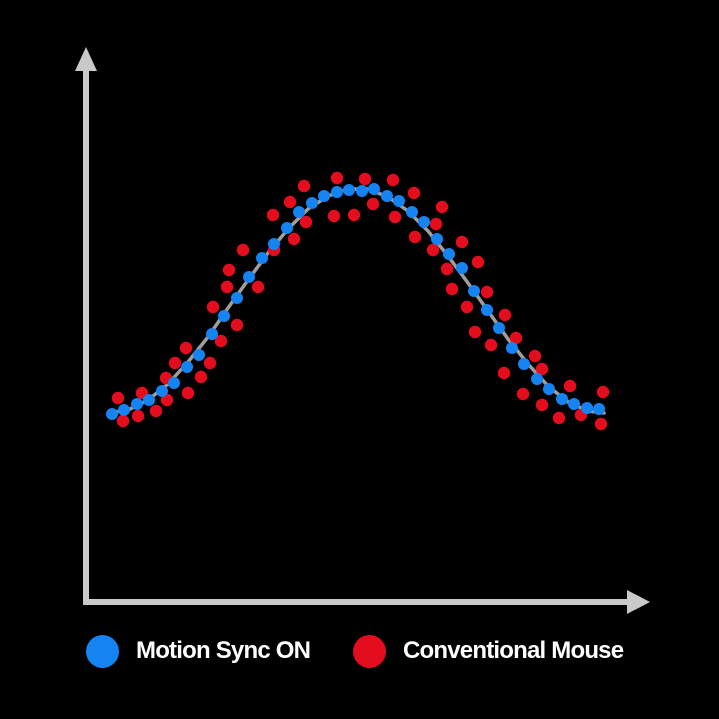 The image size is (719, 719). Describe the element at coordinates (86, 59) in the screenshot. I see `y-axis-arrowhead-icon` at that location.